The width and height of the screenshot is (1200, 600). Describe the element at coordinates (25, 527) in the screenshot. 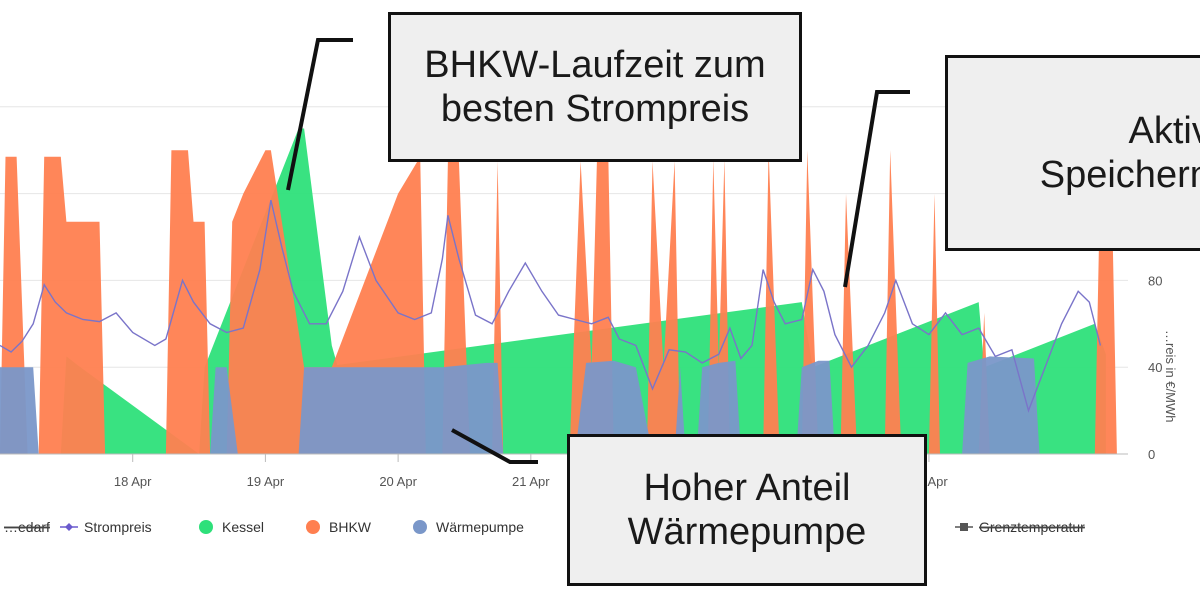

I see `legend-item: …edarf` at that location.